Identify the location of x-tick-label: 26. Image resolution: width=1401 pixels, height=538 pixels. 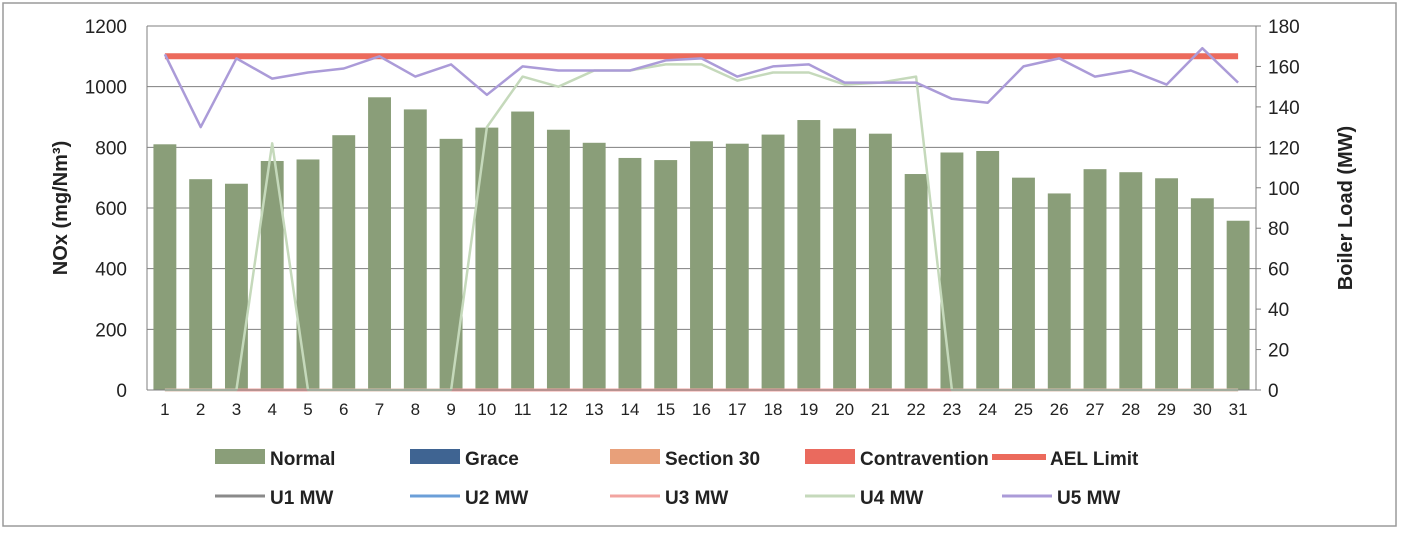
(1059, 409).